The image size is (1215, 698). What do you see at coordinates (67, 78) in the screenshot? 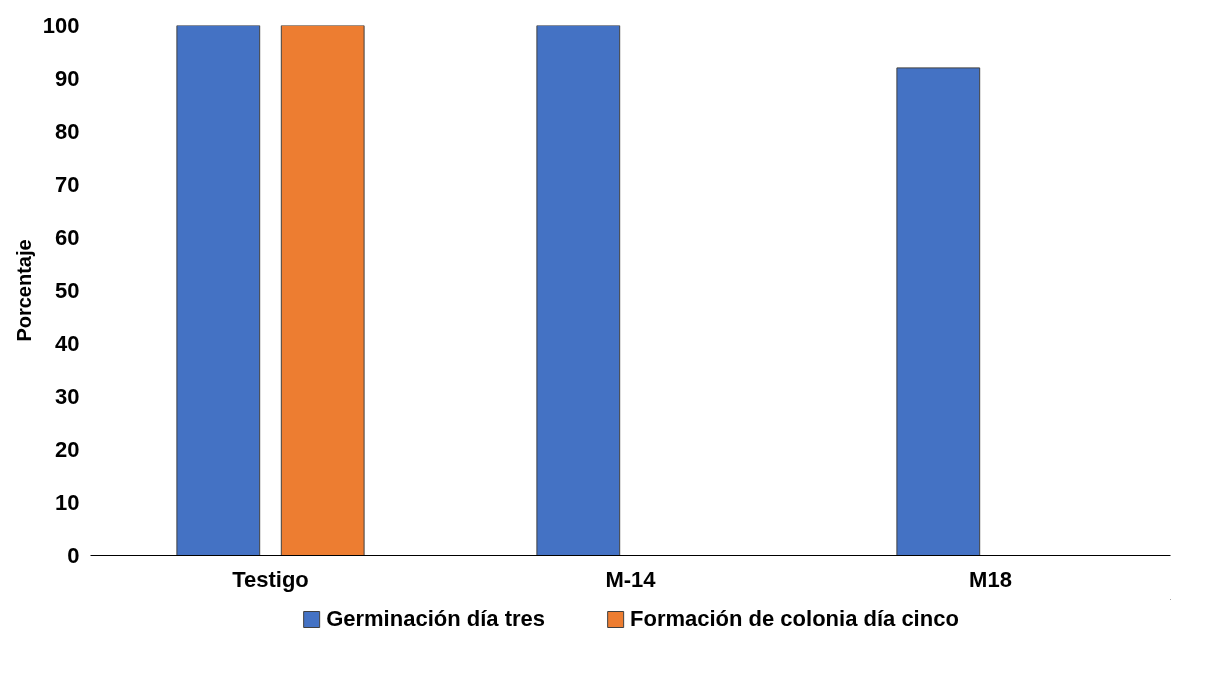
I see `y-tick-label: 90` at bounding box center [67, 78].